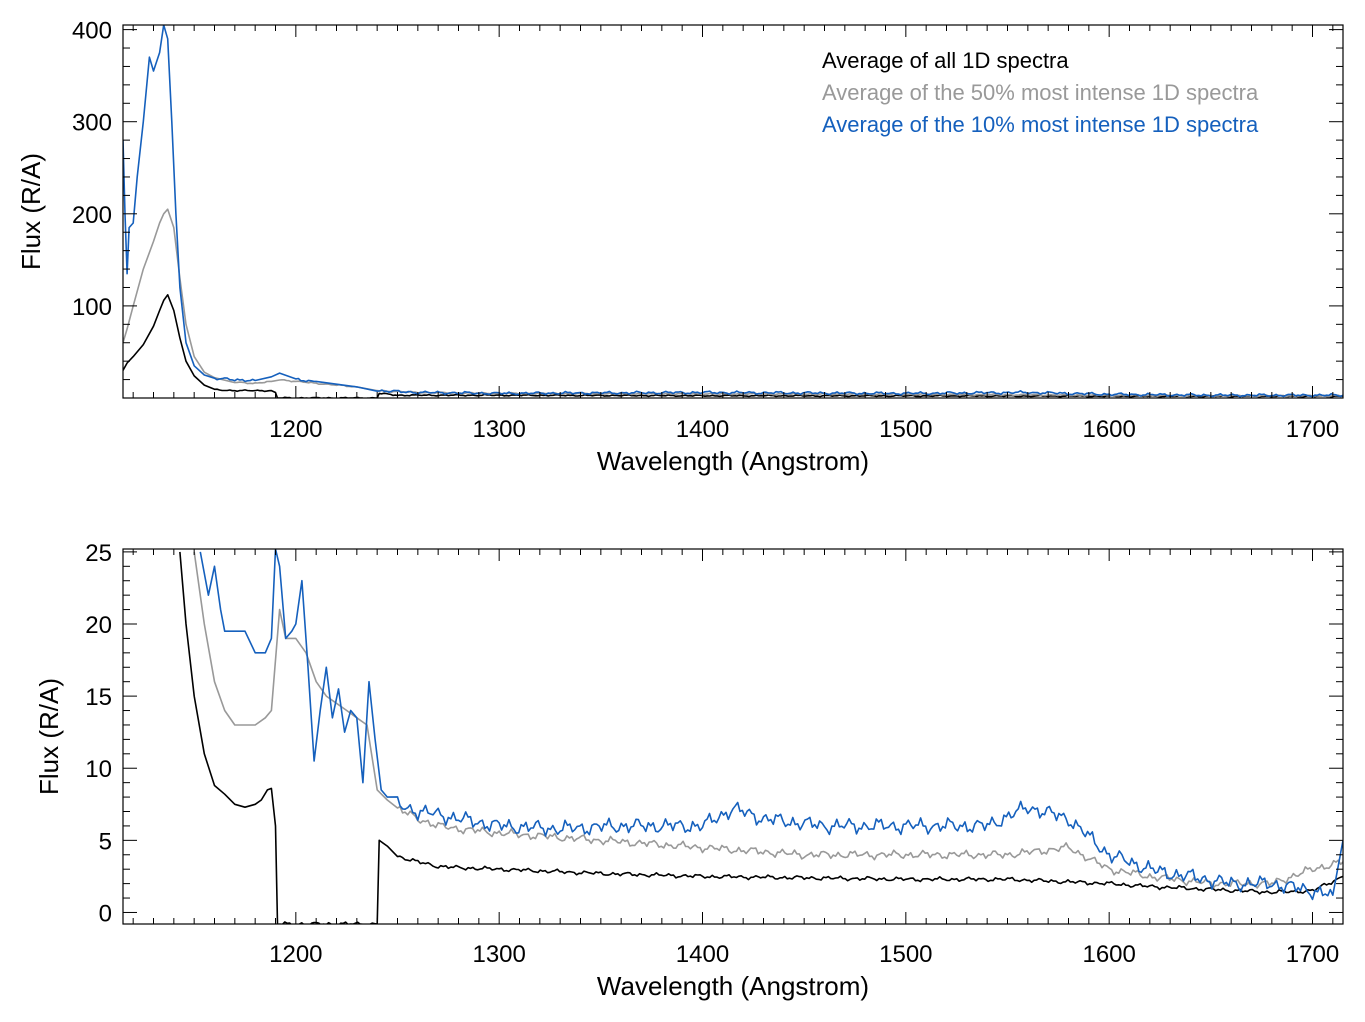 This screenshot has height=1022, width=1365. I want to click on y-tick-label: 0, so click(105, 913).